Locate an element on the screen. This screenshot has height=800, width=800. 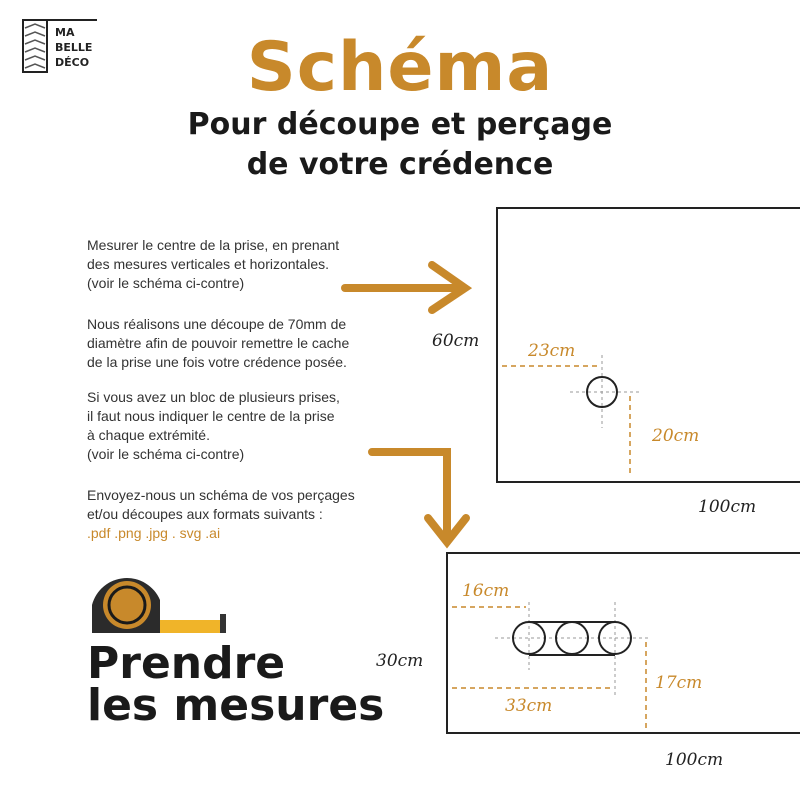
logo-line: MA is located at coordinates (65, 32).